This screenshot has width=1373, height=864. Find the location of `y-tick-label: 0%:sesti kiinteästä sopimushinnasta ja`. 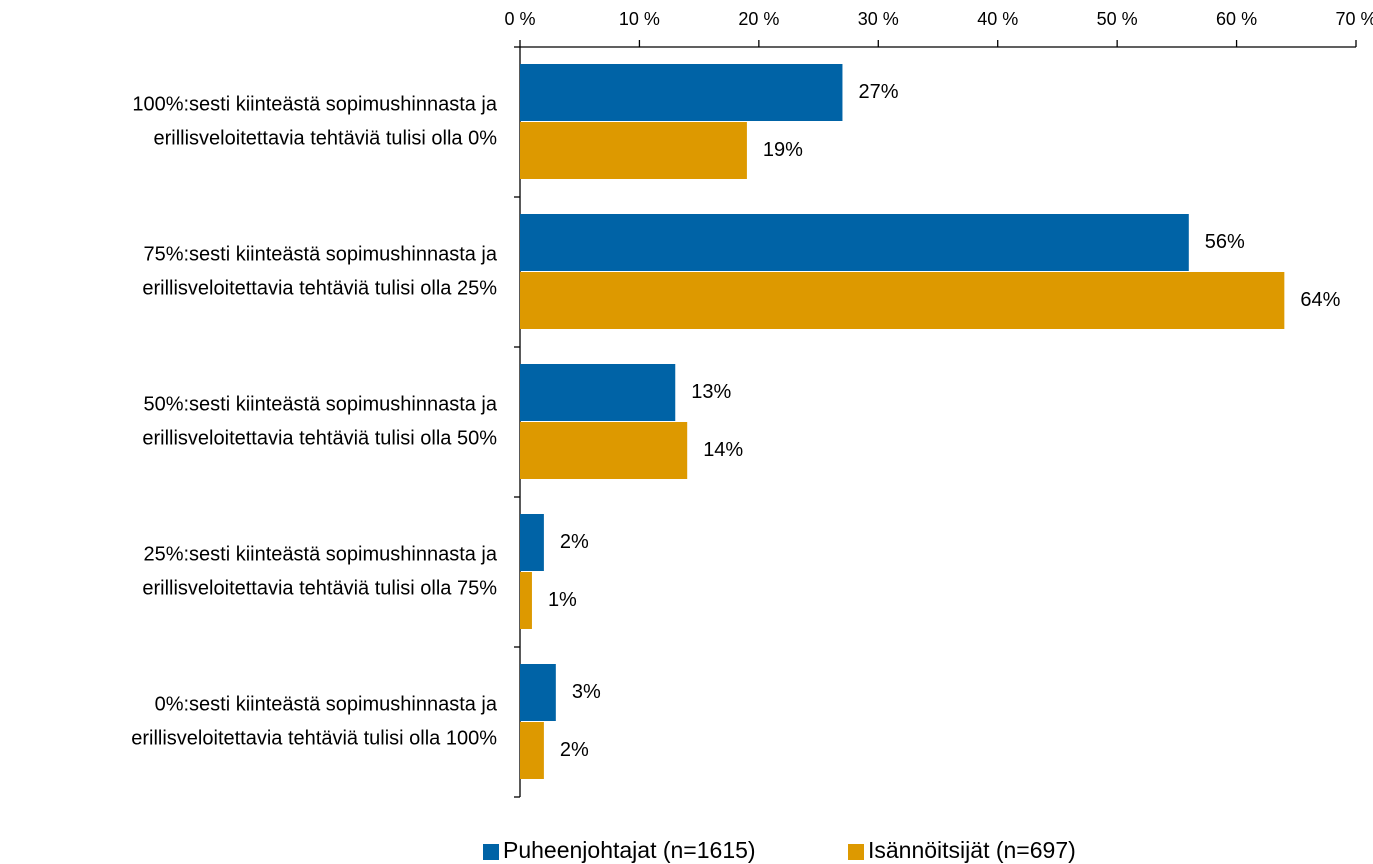

y-tick-label: 0%:sesti kiinteästä sopimushinnasta ja is located at coordinates (326, 704).